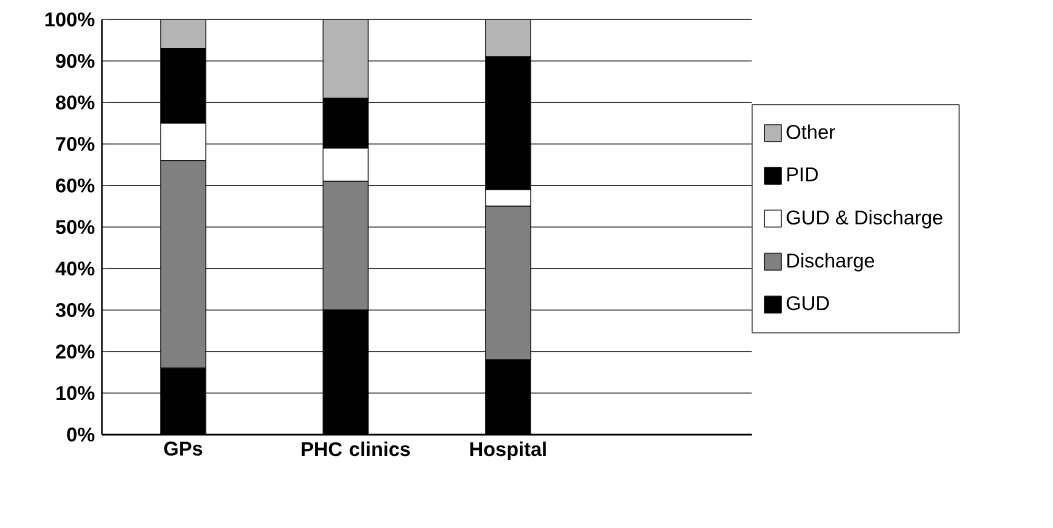 The width and height of the screenshot is (1053, 528). I want to click on y-tick-label: 0%, so click(81, 434).